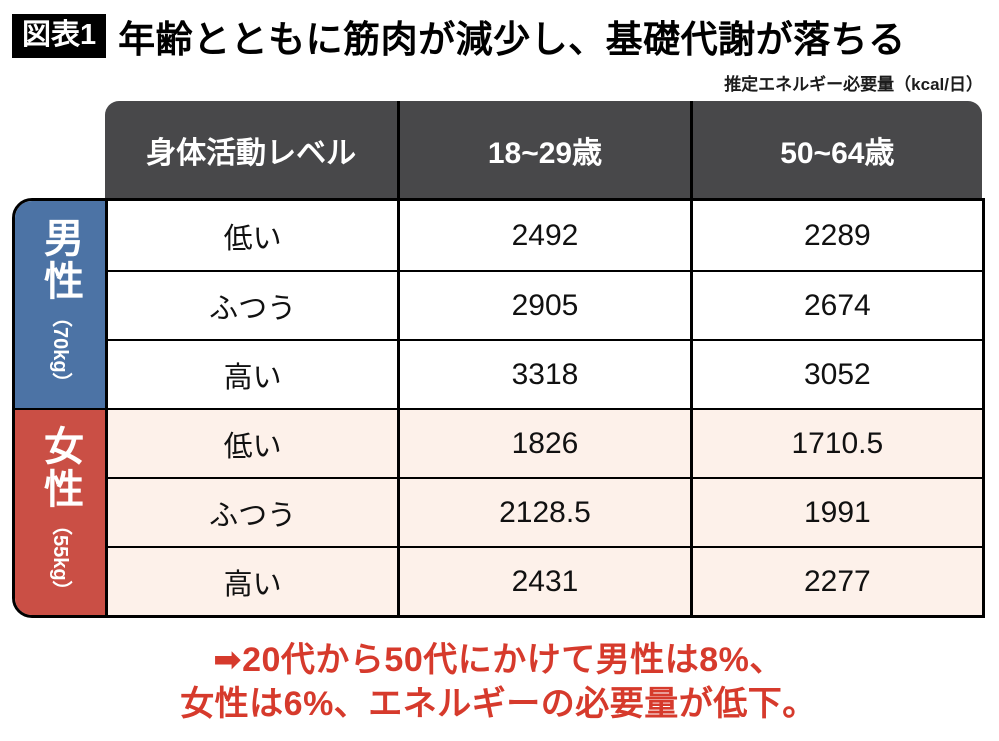  What do you see at coordinates (251, 511) in the screenshot?
I see `cell-female-normal-level: ふつう` at bounding box center [251, 511].